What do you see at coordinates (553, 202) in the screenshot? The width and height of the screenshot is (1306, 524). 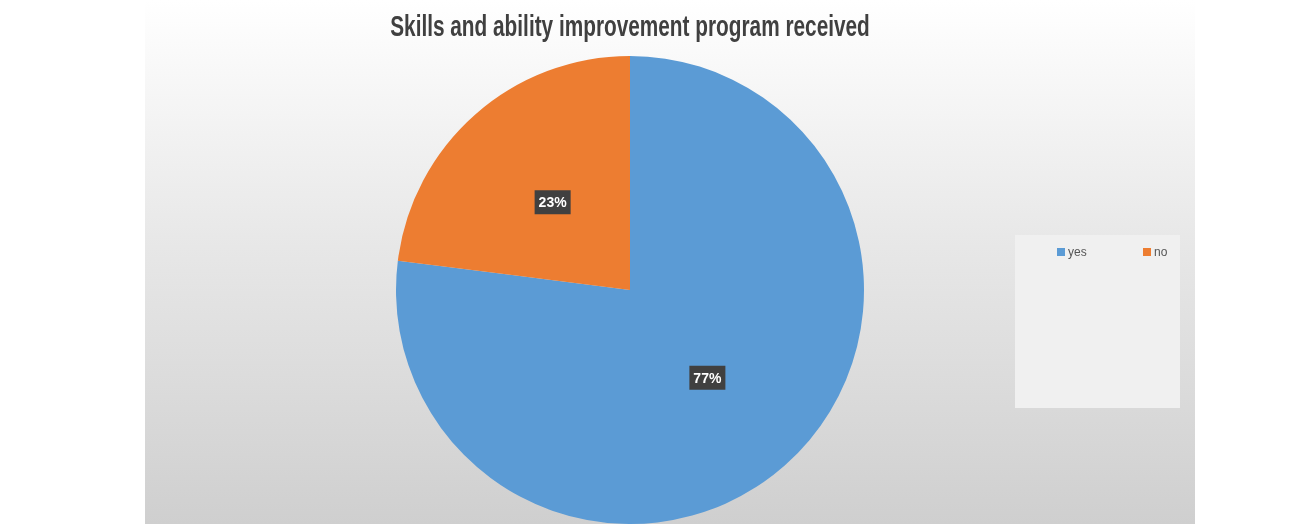 I see `data-label: 23%` at bounding box center [553, 202].